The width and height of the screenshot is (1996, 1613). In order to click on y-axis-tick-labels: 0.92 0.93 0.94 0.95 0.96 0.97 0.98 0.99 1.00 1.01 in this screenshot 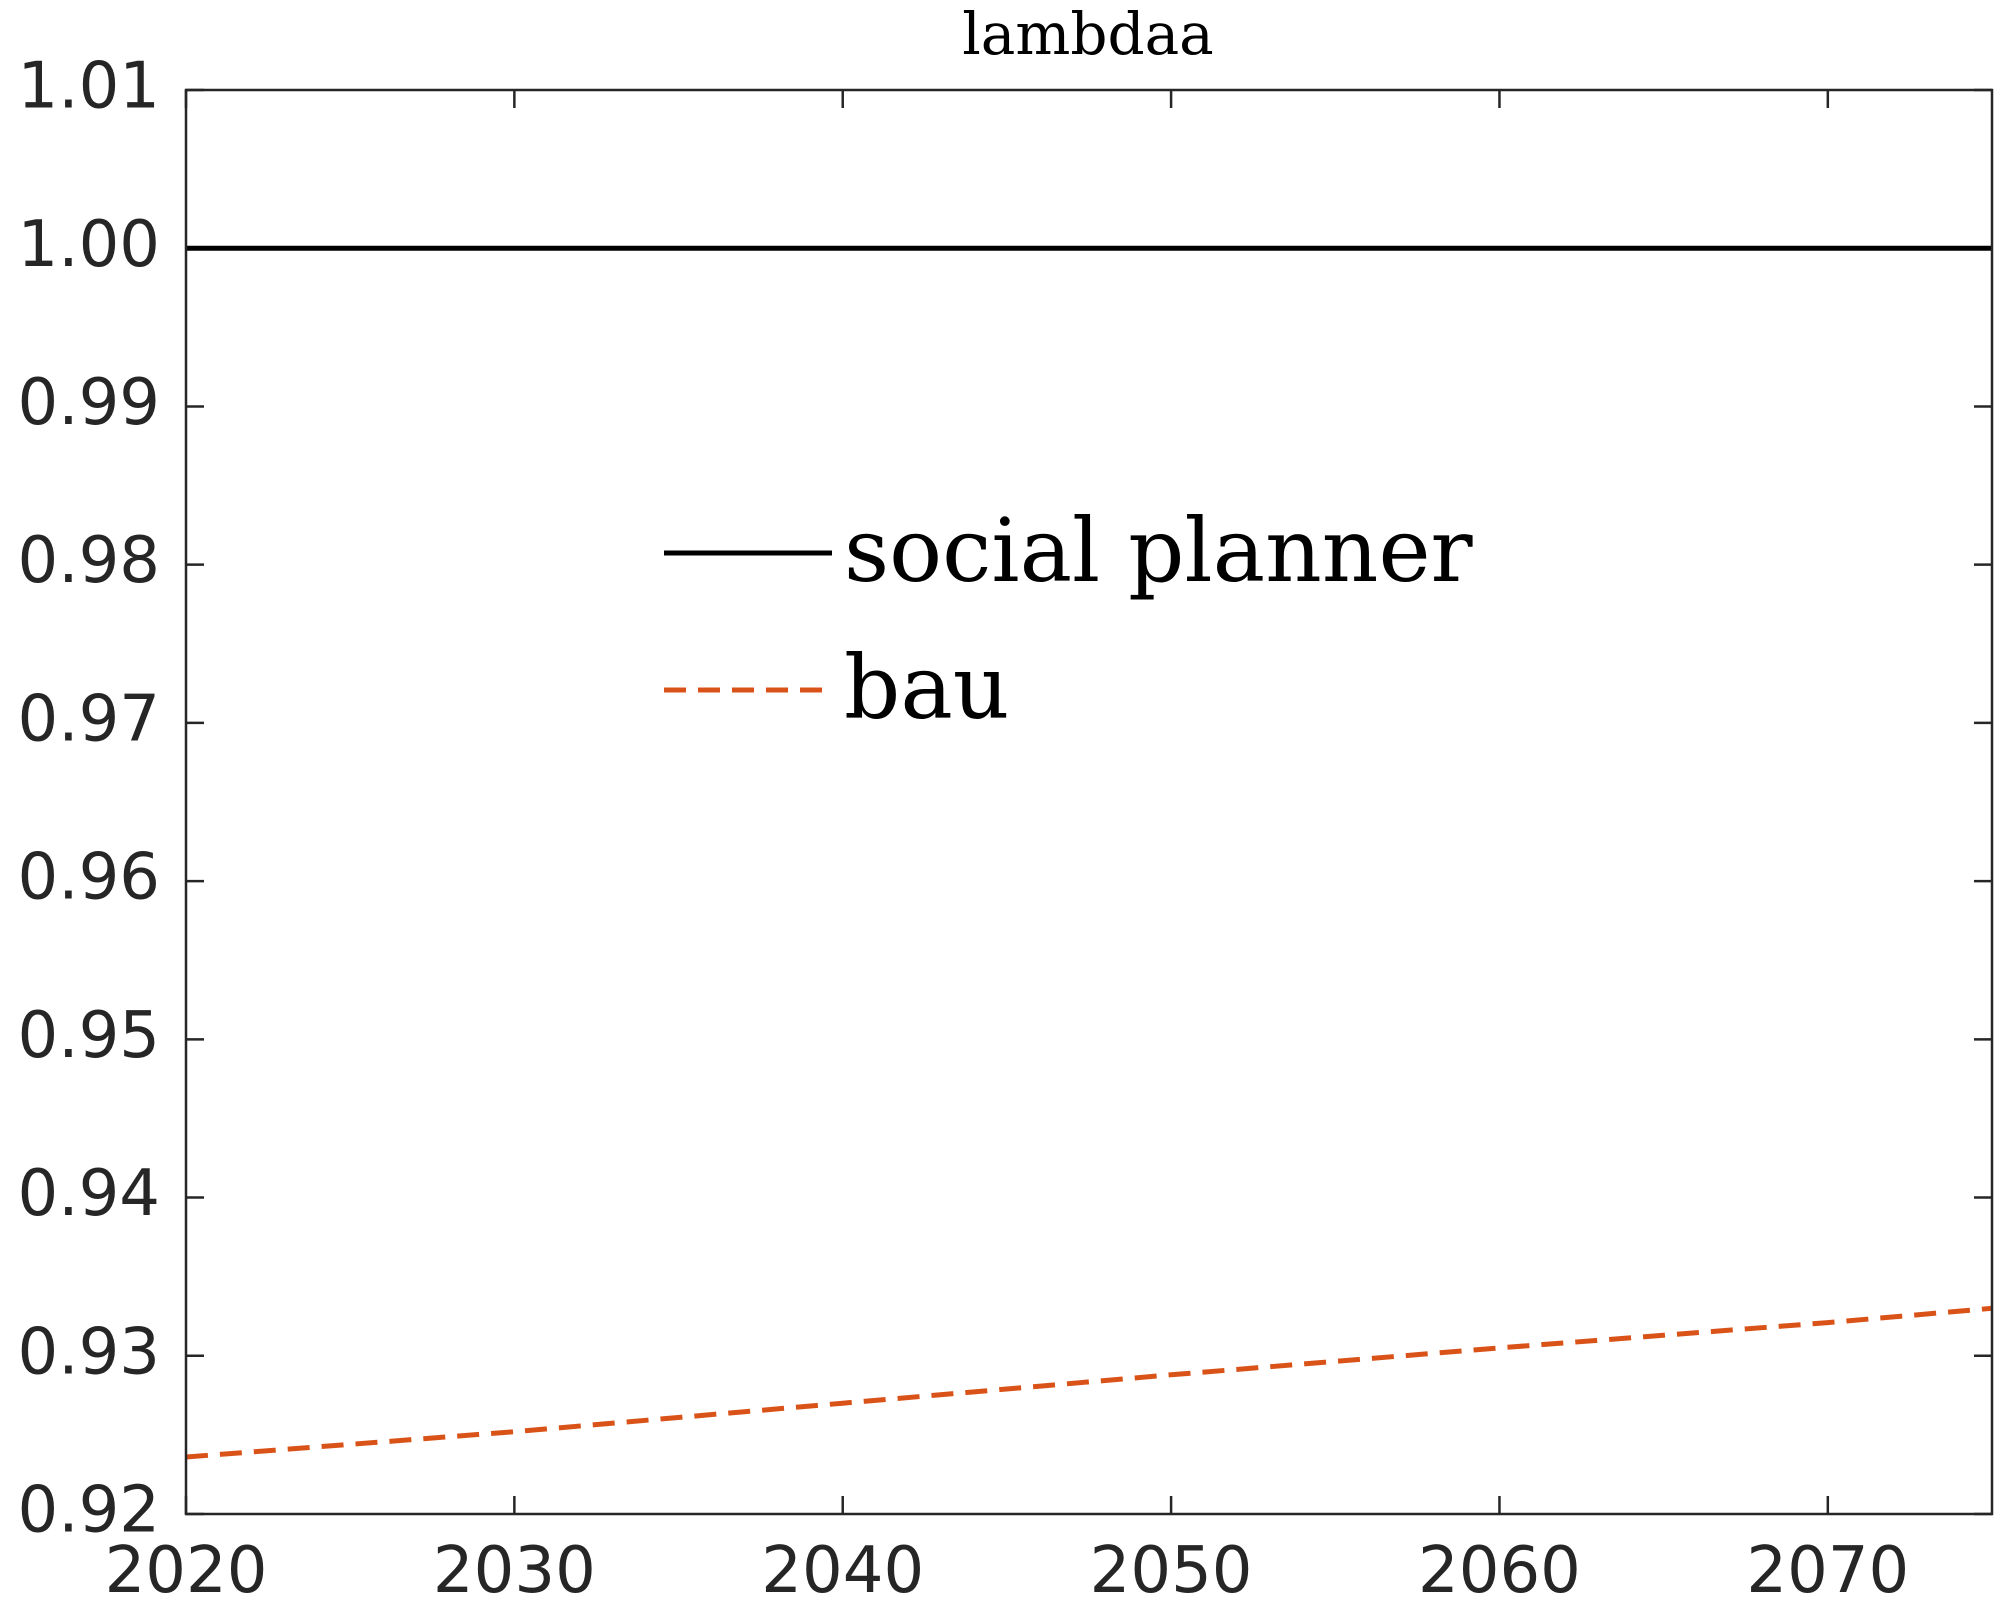, I will do `click(89, 799)`.